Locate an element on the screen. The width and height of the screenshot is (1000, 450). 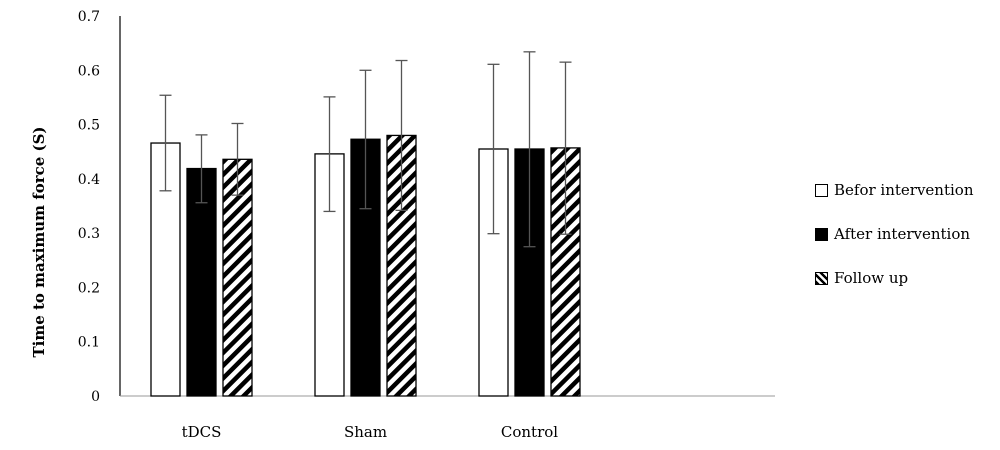
y-tick-label: 0.1 is located at coordinates (89, 343).